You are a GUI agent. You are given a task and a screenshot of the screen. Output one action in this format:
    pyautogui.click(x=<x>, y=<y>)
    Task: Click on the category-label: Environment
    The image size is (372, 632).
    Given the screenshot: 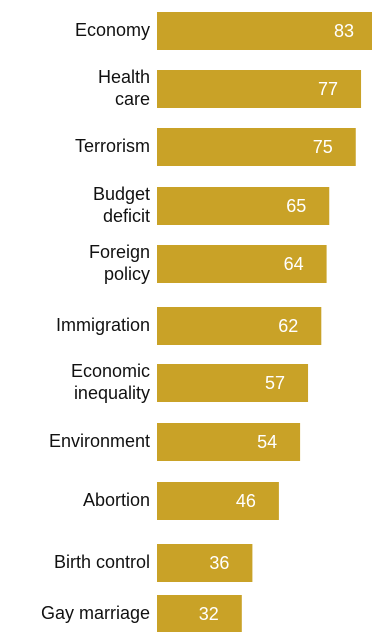 What is the action you would take?
    pyautogui.click(x=99, y=441)
    